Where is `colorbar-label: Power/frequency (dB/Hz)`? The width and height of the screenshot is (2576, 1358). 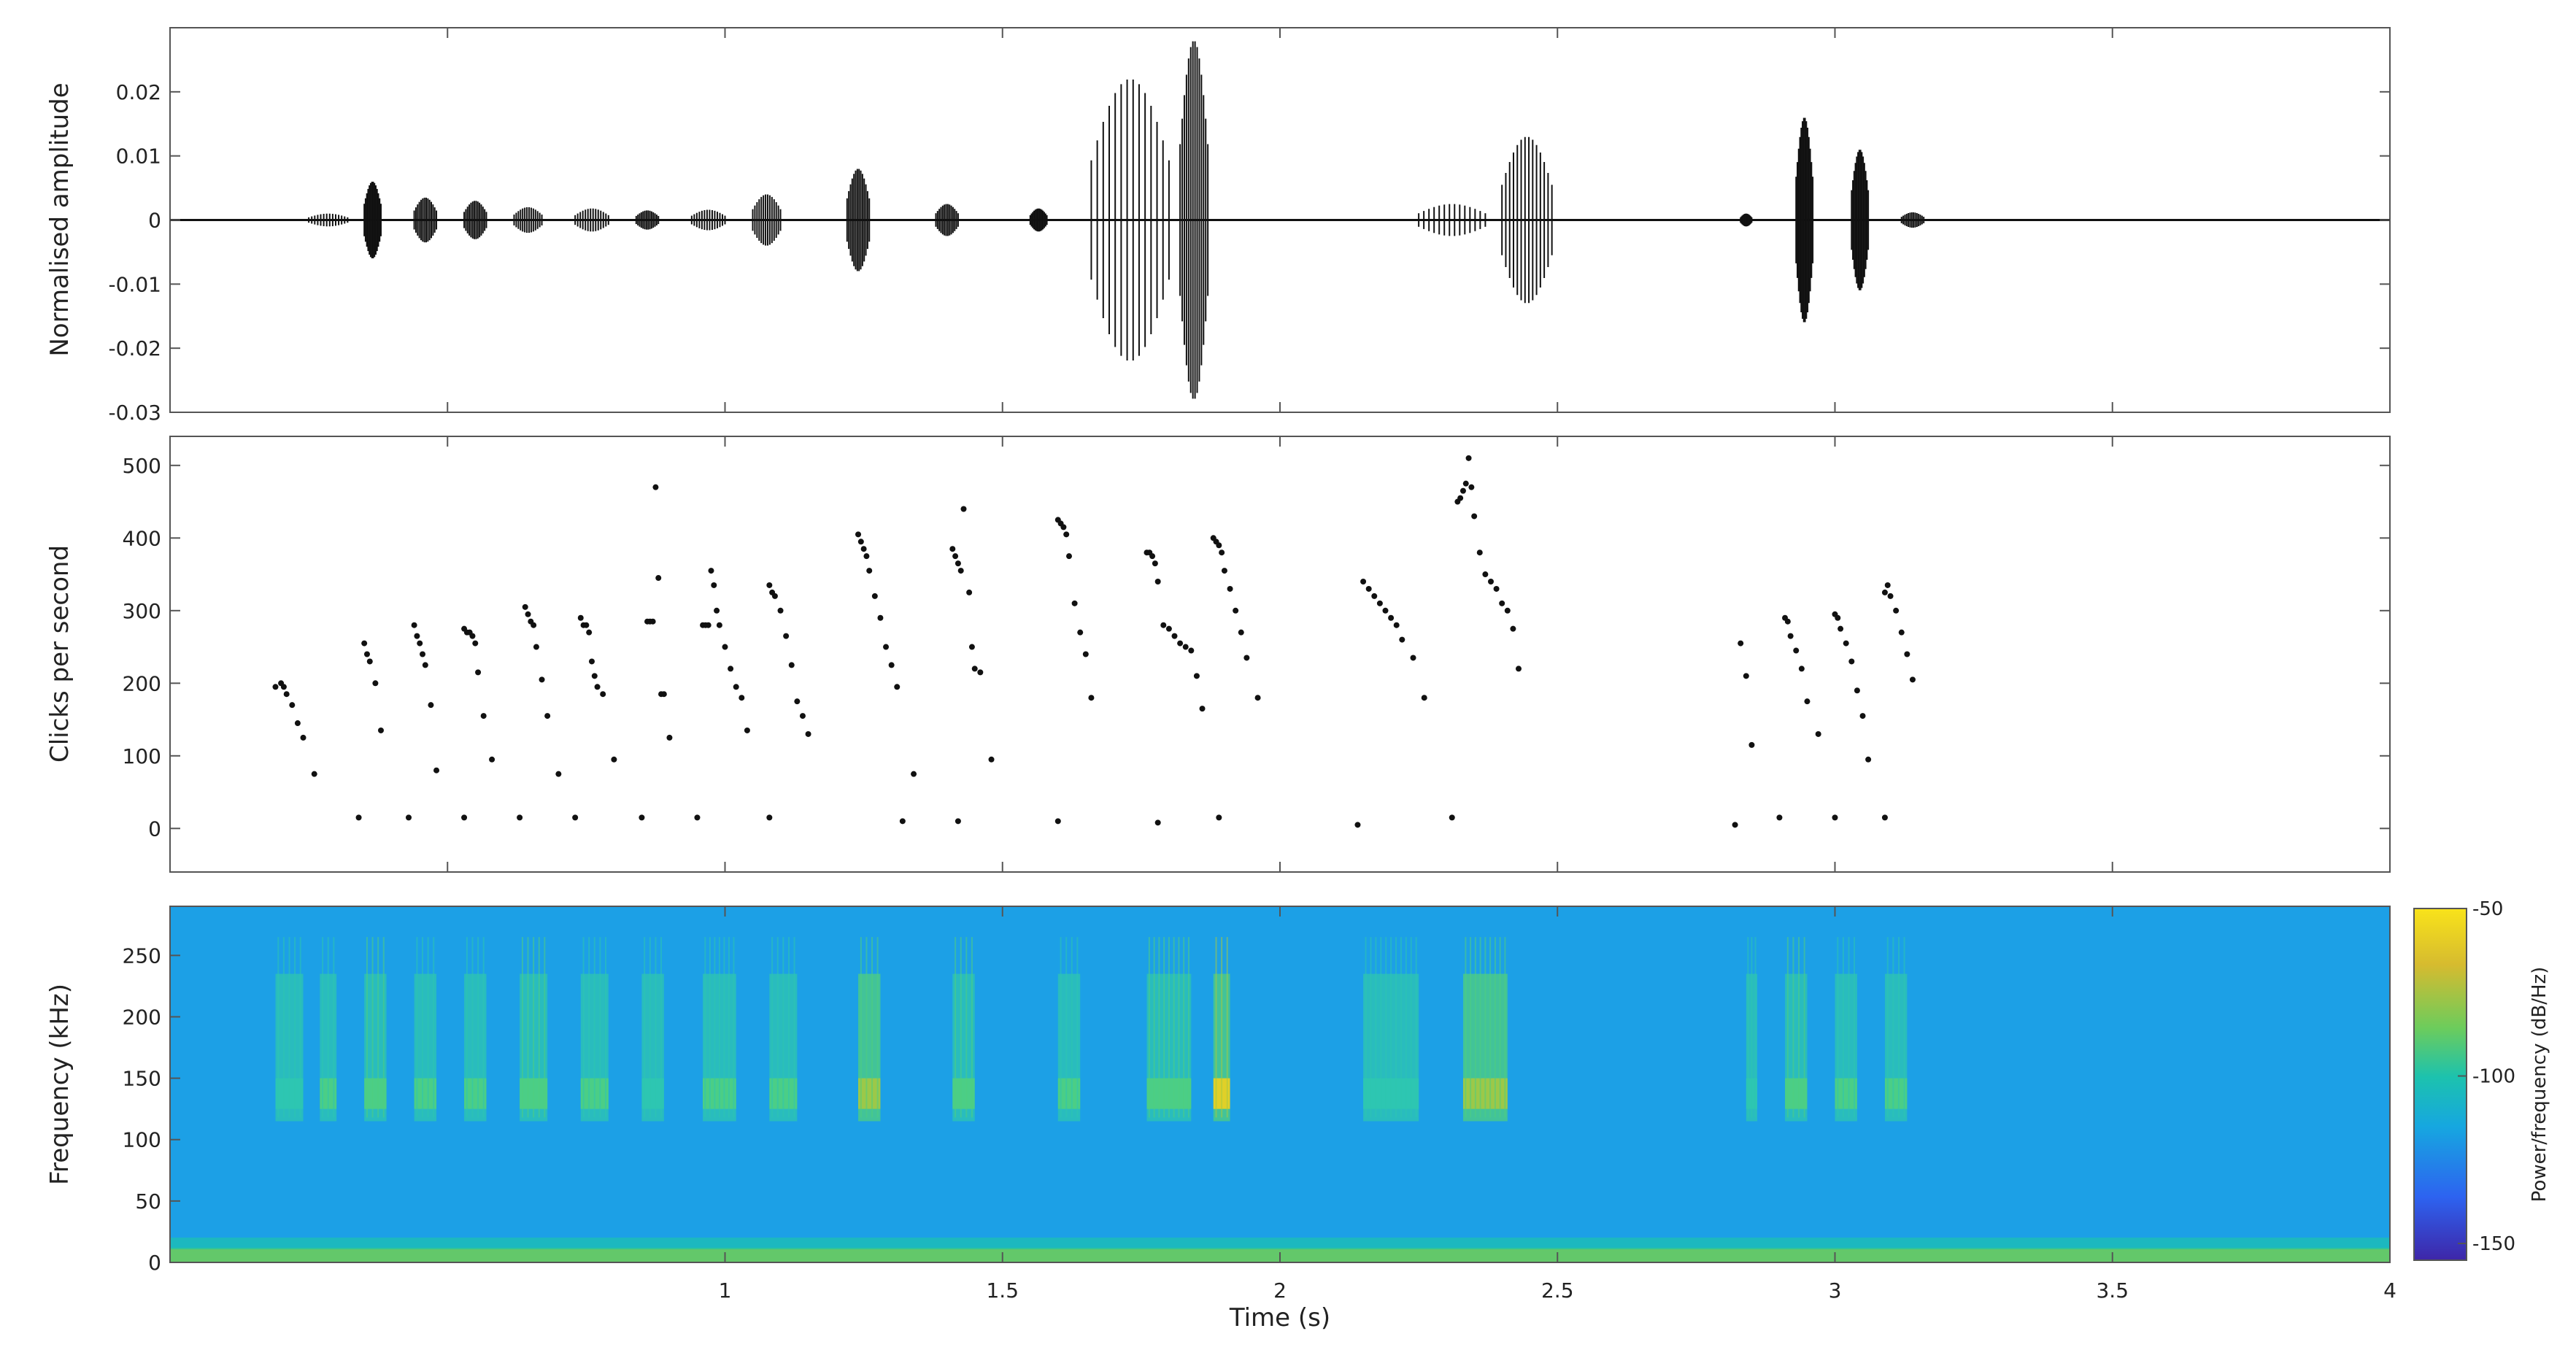
colorbar-label: Power/frequency (dB/Hz) is located at coordinates (2539, 1085).